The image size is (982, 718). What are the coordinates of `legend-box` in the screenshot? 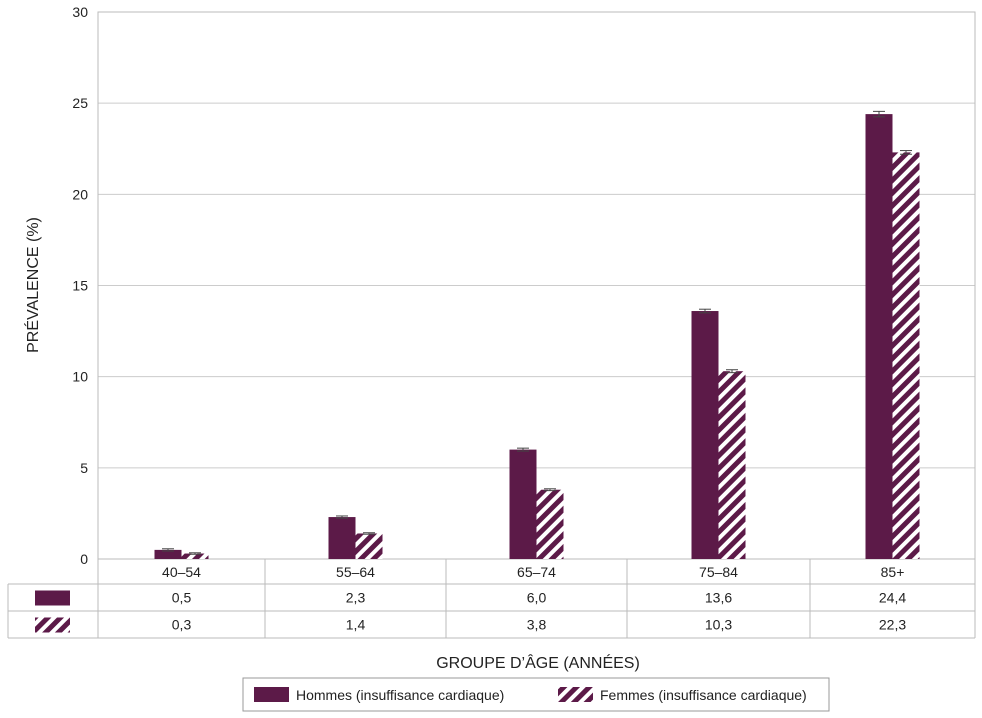 It's located at (536, 694).